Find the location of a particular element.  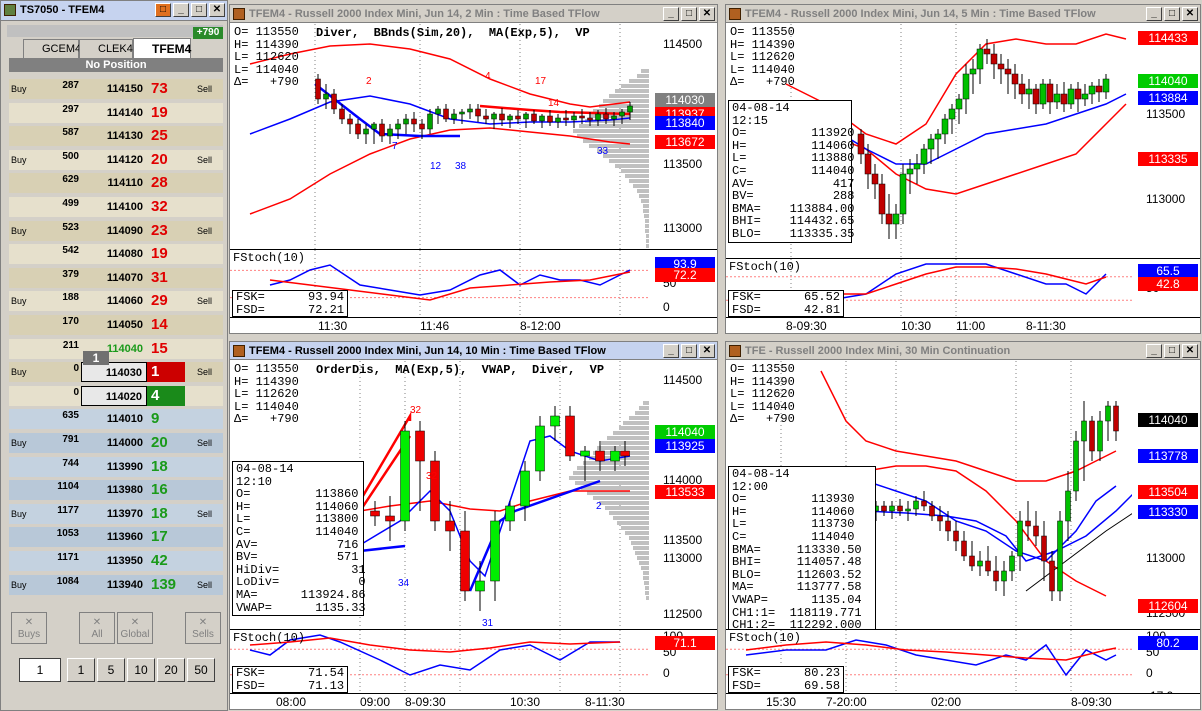

ladder-row: 1171 113950 42 is located at coordinates (116, 561).